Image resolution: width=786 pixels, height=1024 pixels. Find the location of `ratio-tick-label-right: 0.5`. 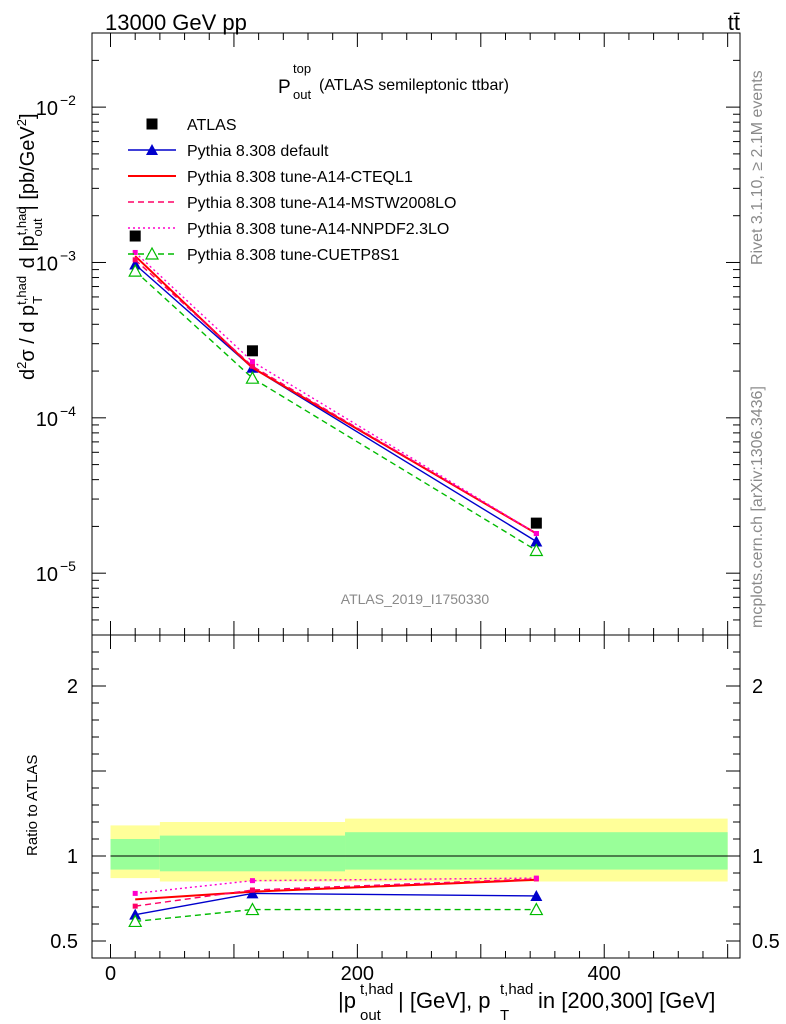

ratio-tick-label-right: 0.5 is located at coordinates (766, 942).